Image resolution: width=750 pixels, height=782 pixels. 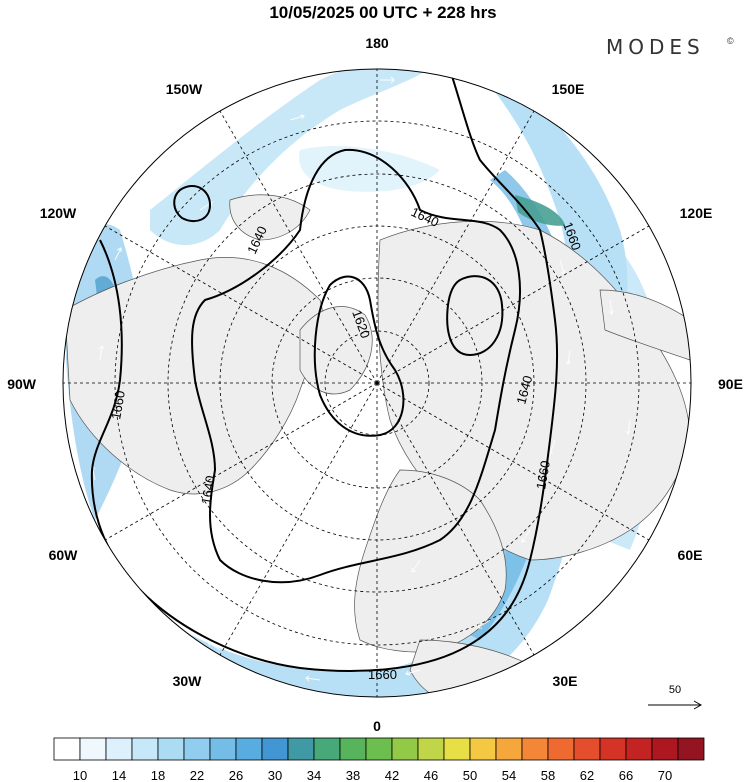 I want to click on reference-vector-label: 50, so click(x=675, y=690).